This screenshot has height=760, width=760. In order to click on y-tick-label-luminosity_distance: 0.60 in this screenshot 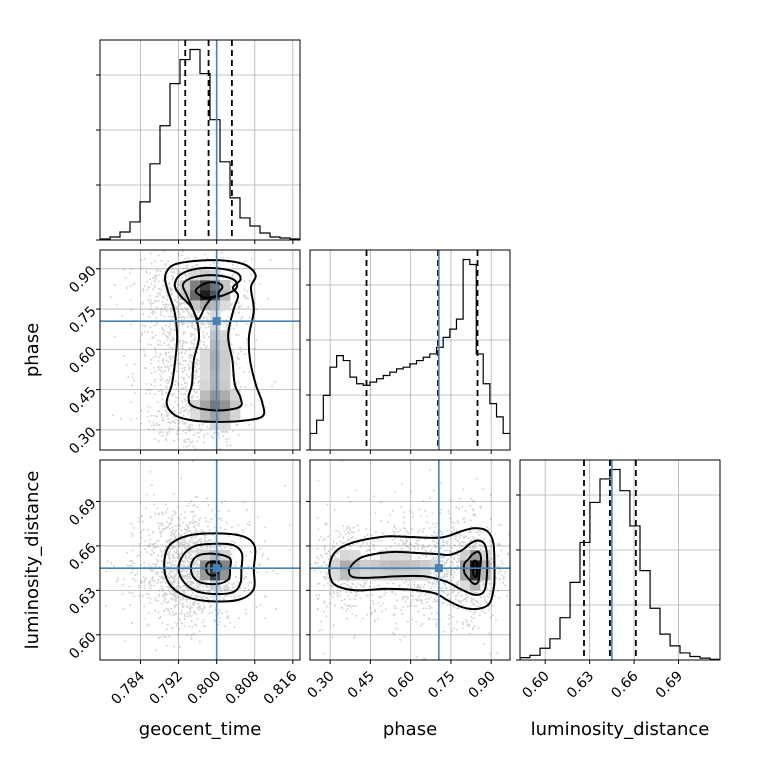, I will do `click(82, 645)`.